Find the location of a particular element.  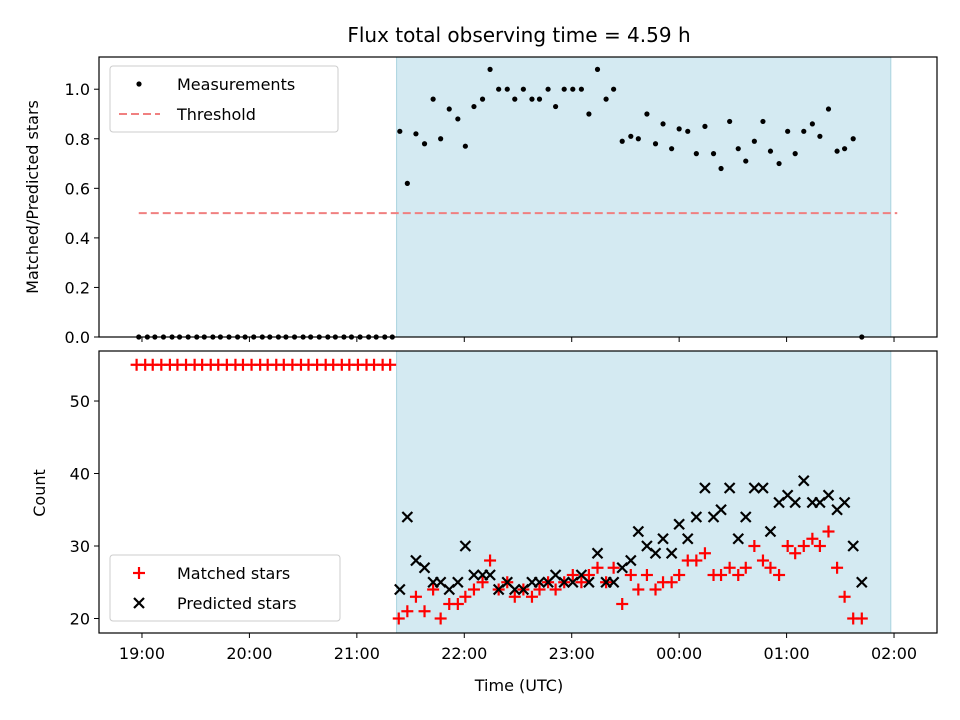

bottom-legend: Matched stars Predicted stars is located at coordinates (225, 588).